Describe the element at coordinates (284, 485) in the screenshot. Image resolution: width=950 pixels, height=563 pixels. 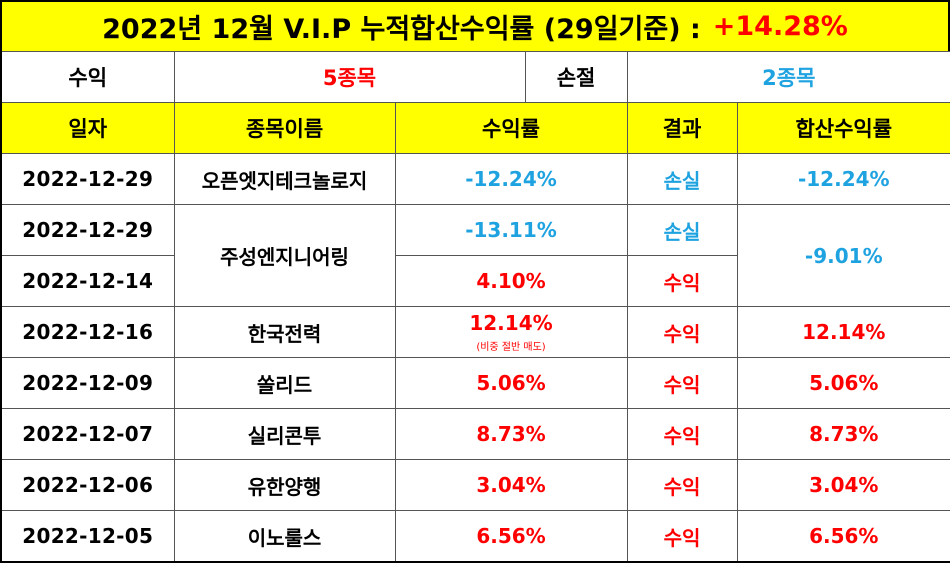
I see `row-name: 유한양행` at that location.